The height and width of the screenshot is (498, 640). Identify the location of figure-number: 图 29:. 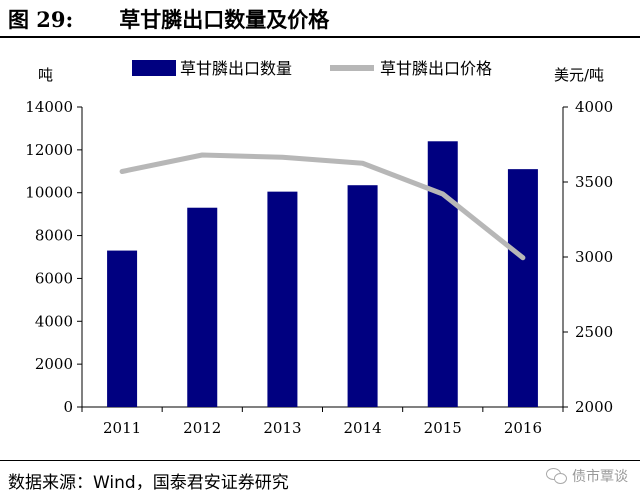
(41, 19).